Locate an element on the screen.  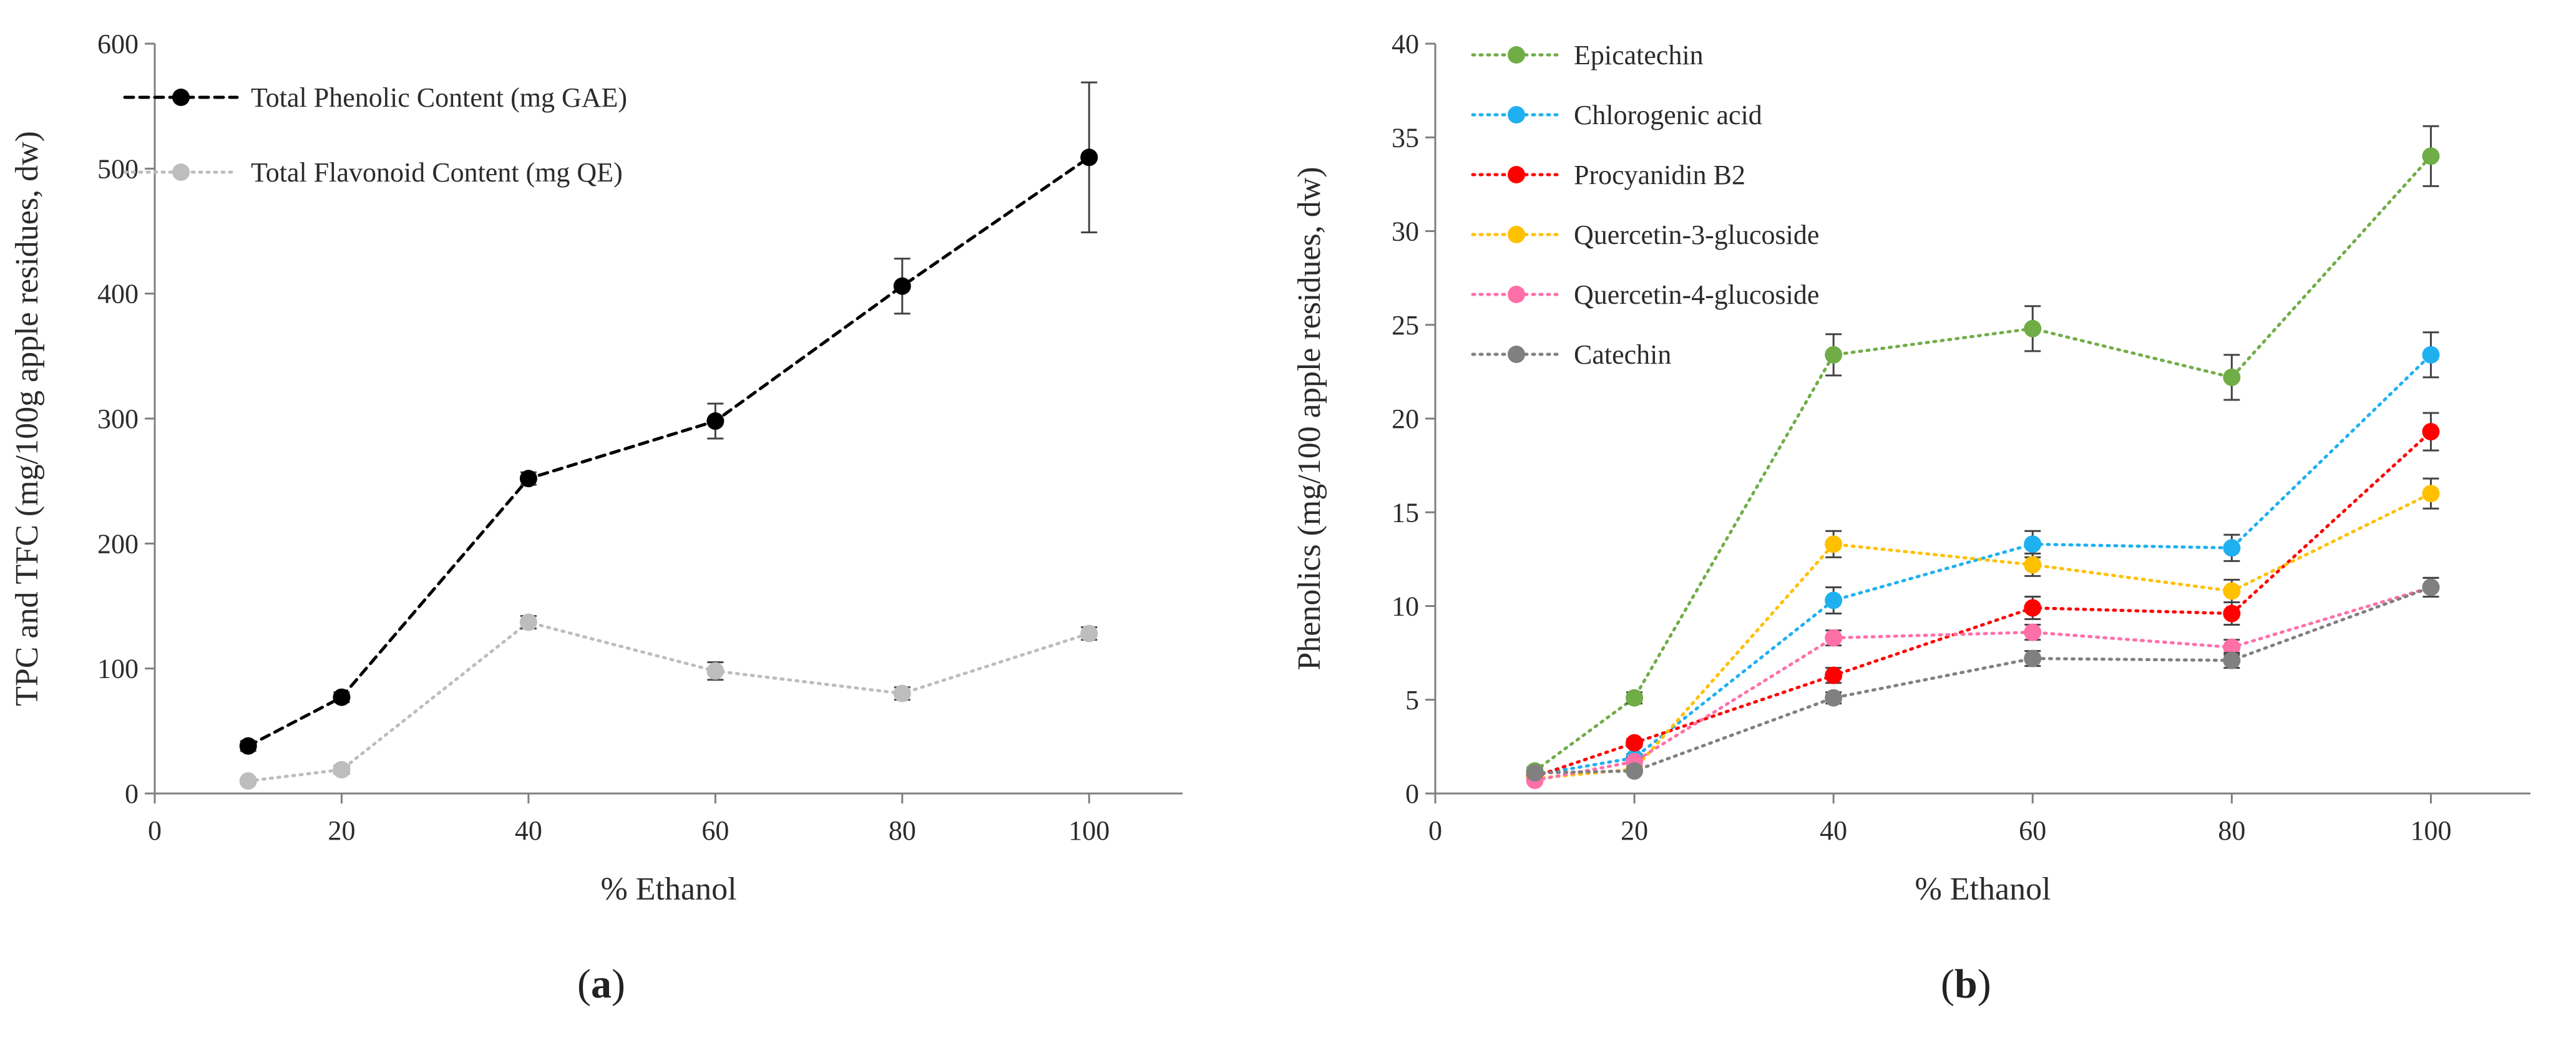
x-tick-label: 0 is located at coordinates (1435, 830).